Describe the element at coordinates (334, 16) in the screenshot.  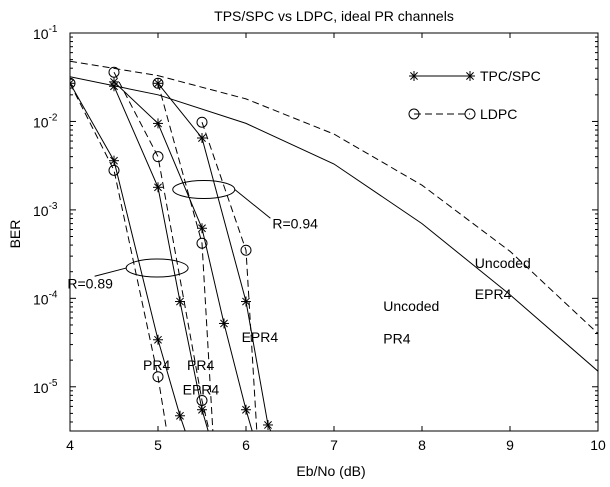
I see `chart-title: TPS/SPC vs LDPC, ideal PR channels` at that location.